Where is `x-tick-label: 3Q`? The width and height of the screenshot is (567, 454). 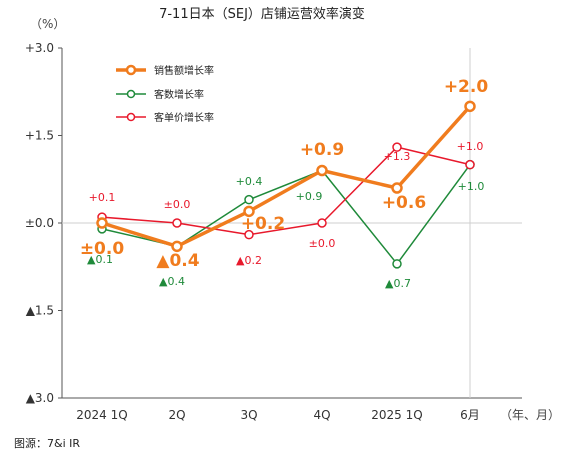 x-tick-label: 3Q is located at coordinates (248, 415).